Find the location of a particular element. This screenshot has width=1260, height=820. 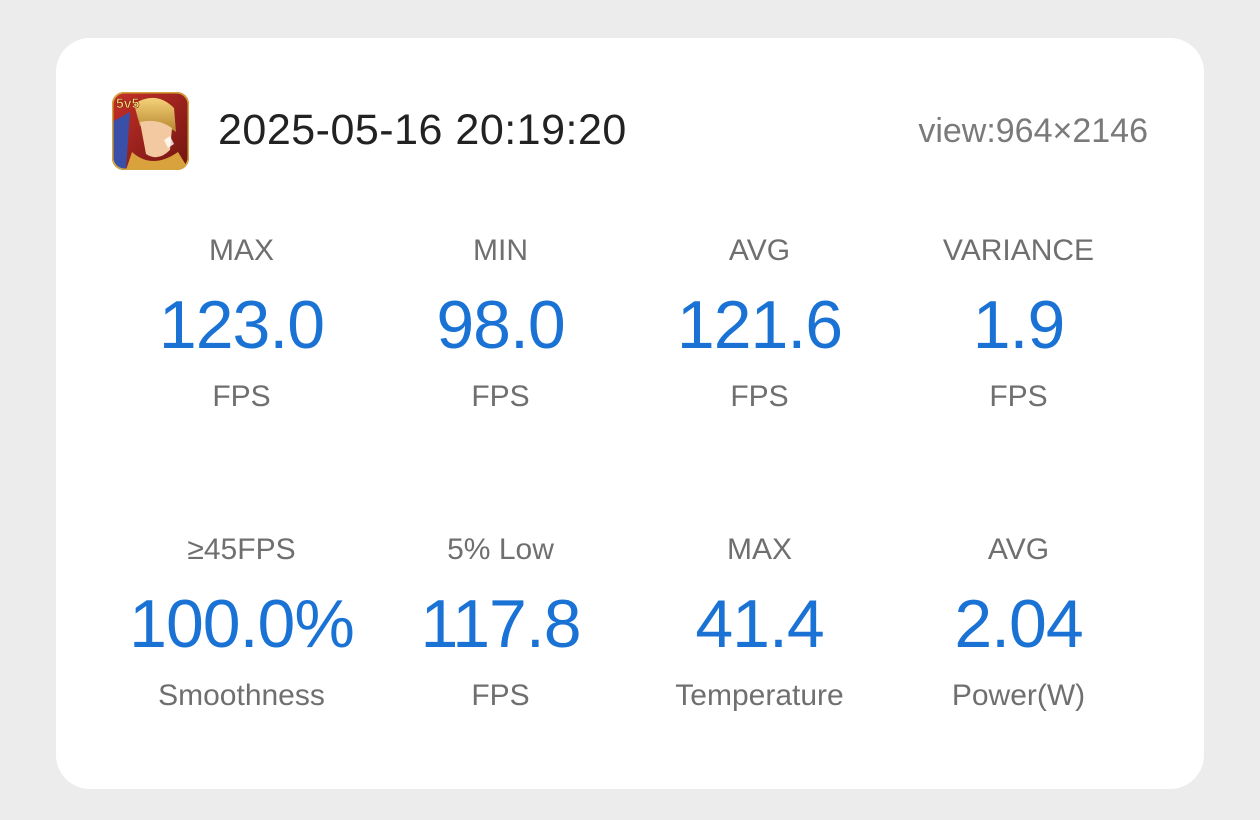

metric-value: 117.8 is located at coordinates (500, 624).